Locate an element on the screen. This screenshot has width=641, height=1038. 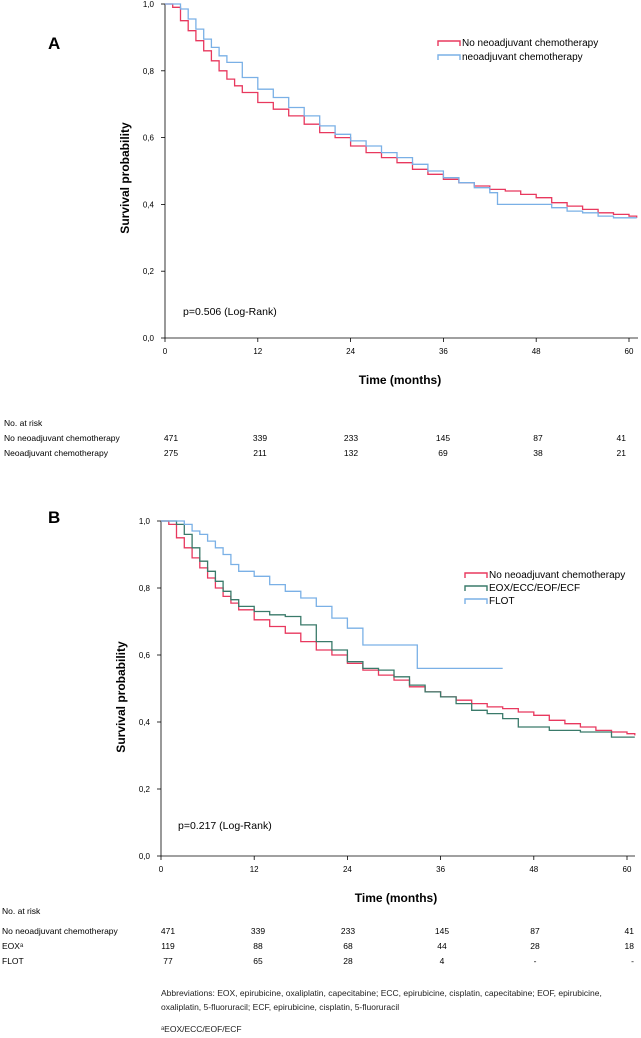
panel-b-at-risk-value: 145 is located at coordinates (442, 931).